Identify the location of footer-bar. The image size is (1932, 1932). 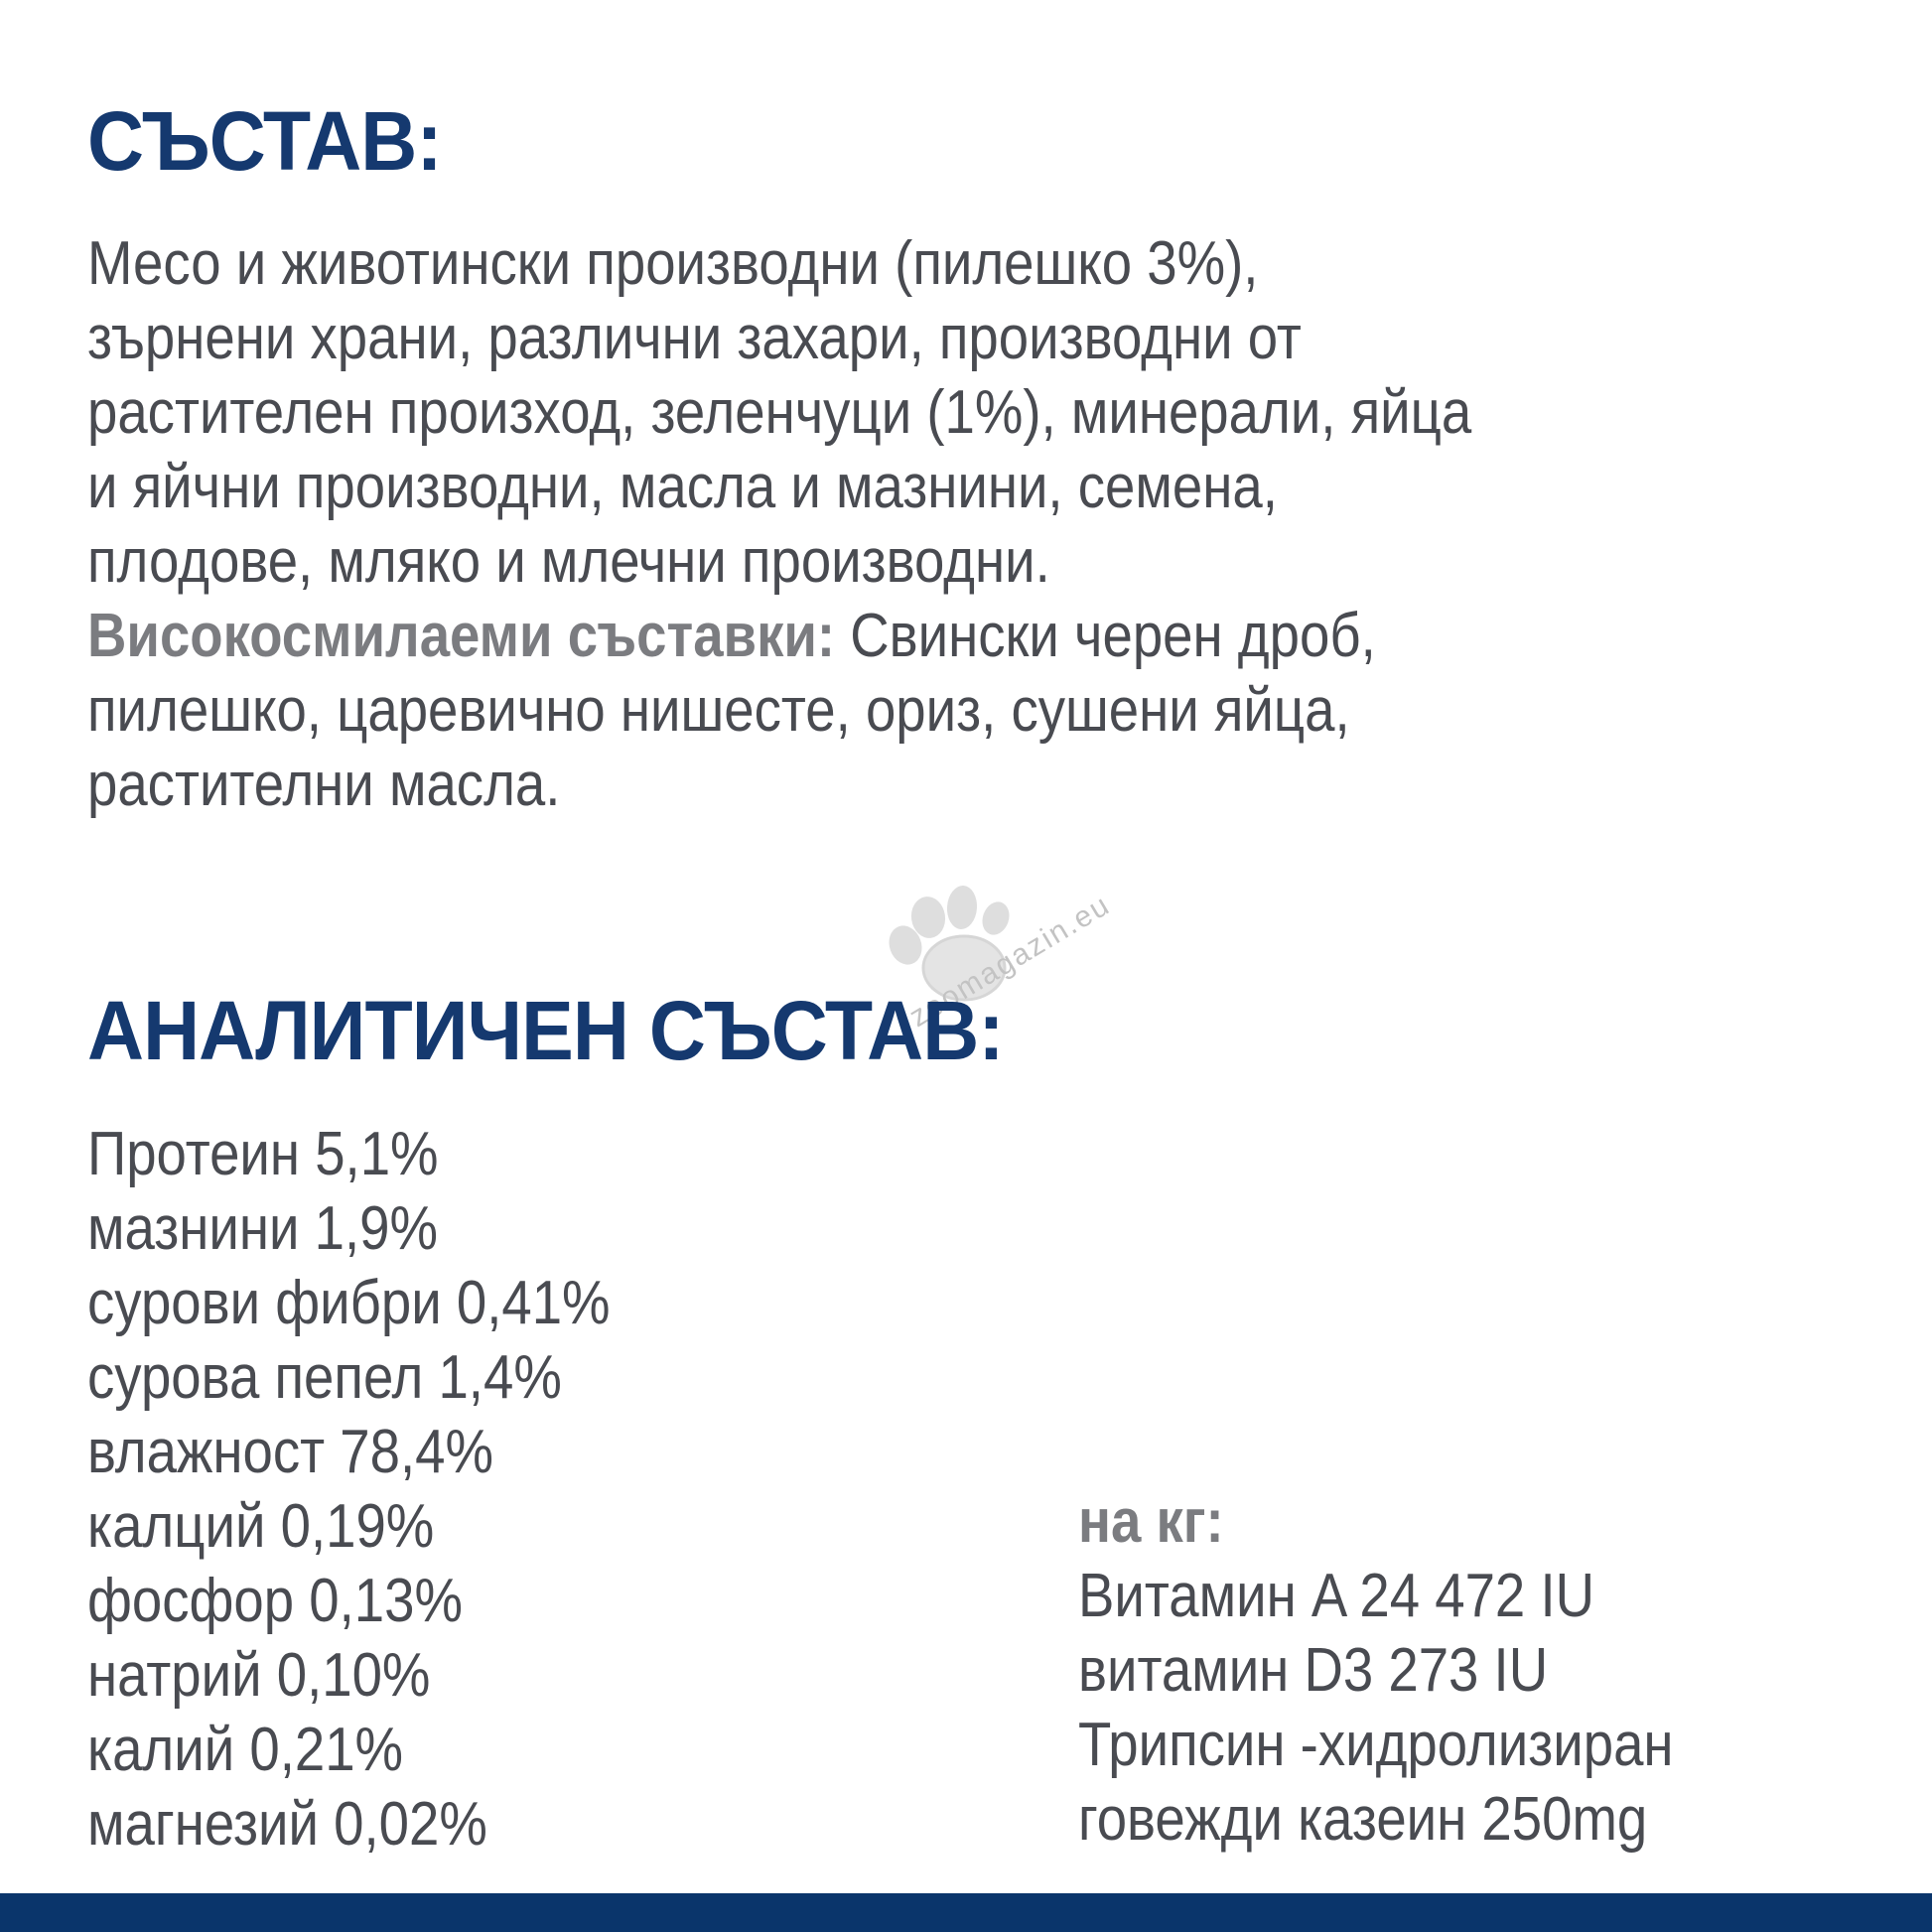
(966, 1913).